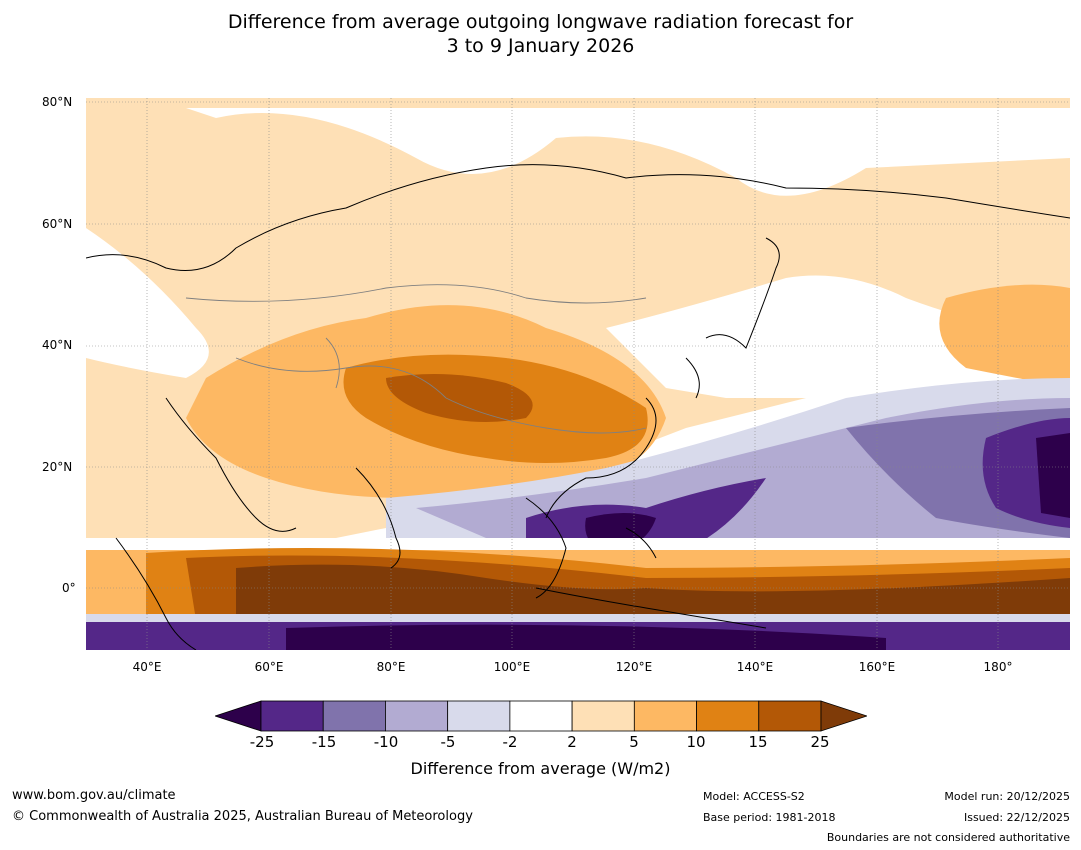 The height and width of the screenshot is (850, 1081). I want to click on footer-model: Model: ACCESS-S2, so click(754, 796).